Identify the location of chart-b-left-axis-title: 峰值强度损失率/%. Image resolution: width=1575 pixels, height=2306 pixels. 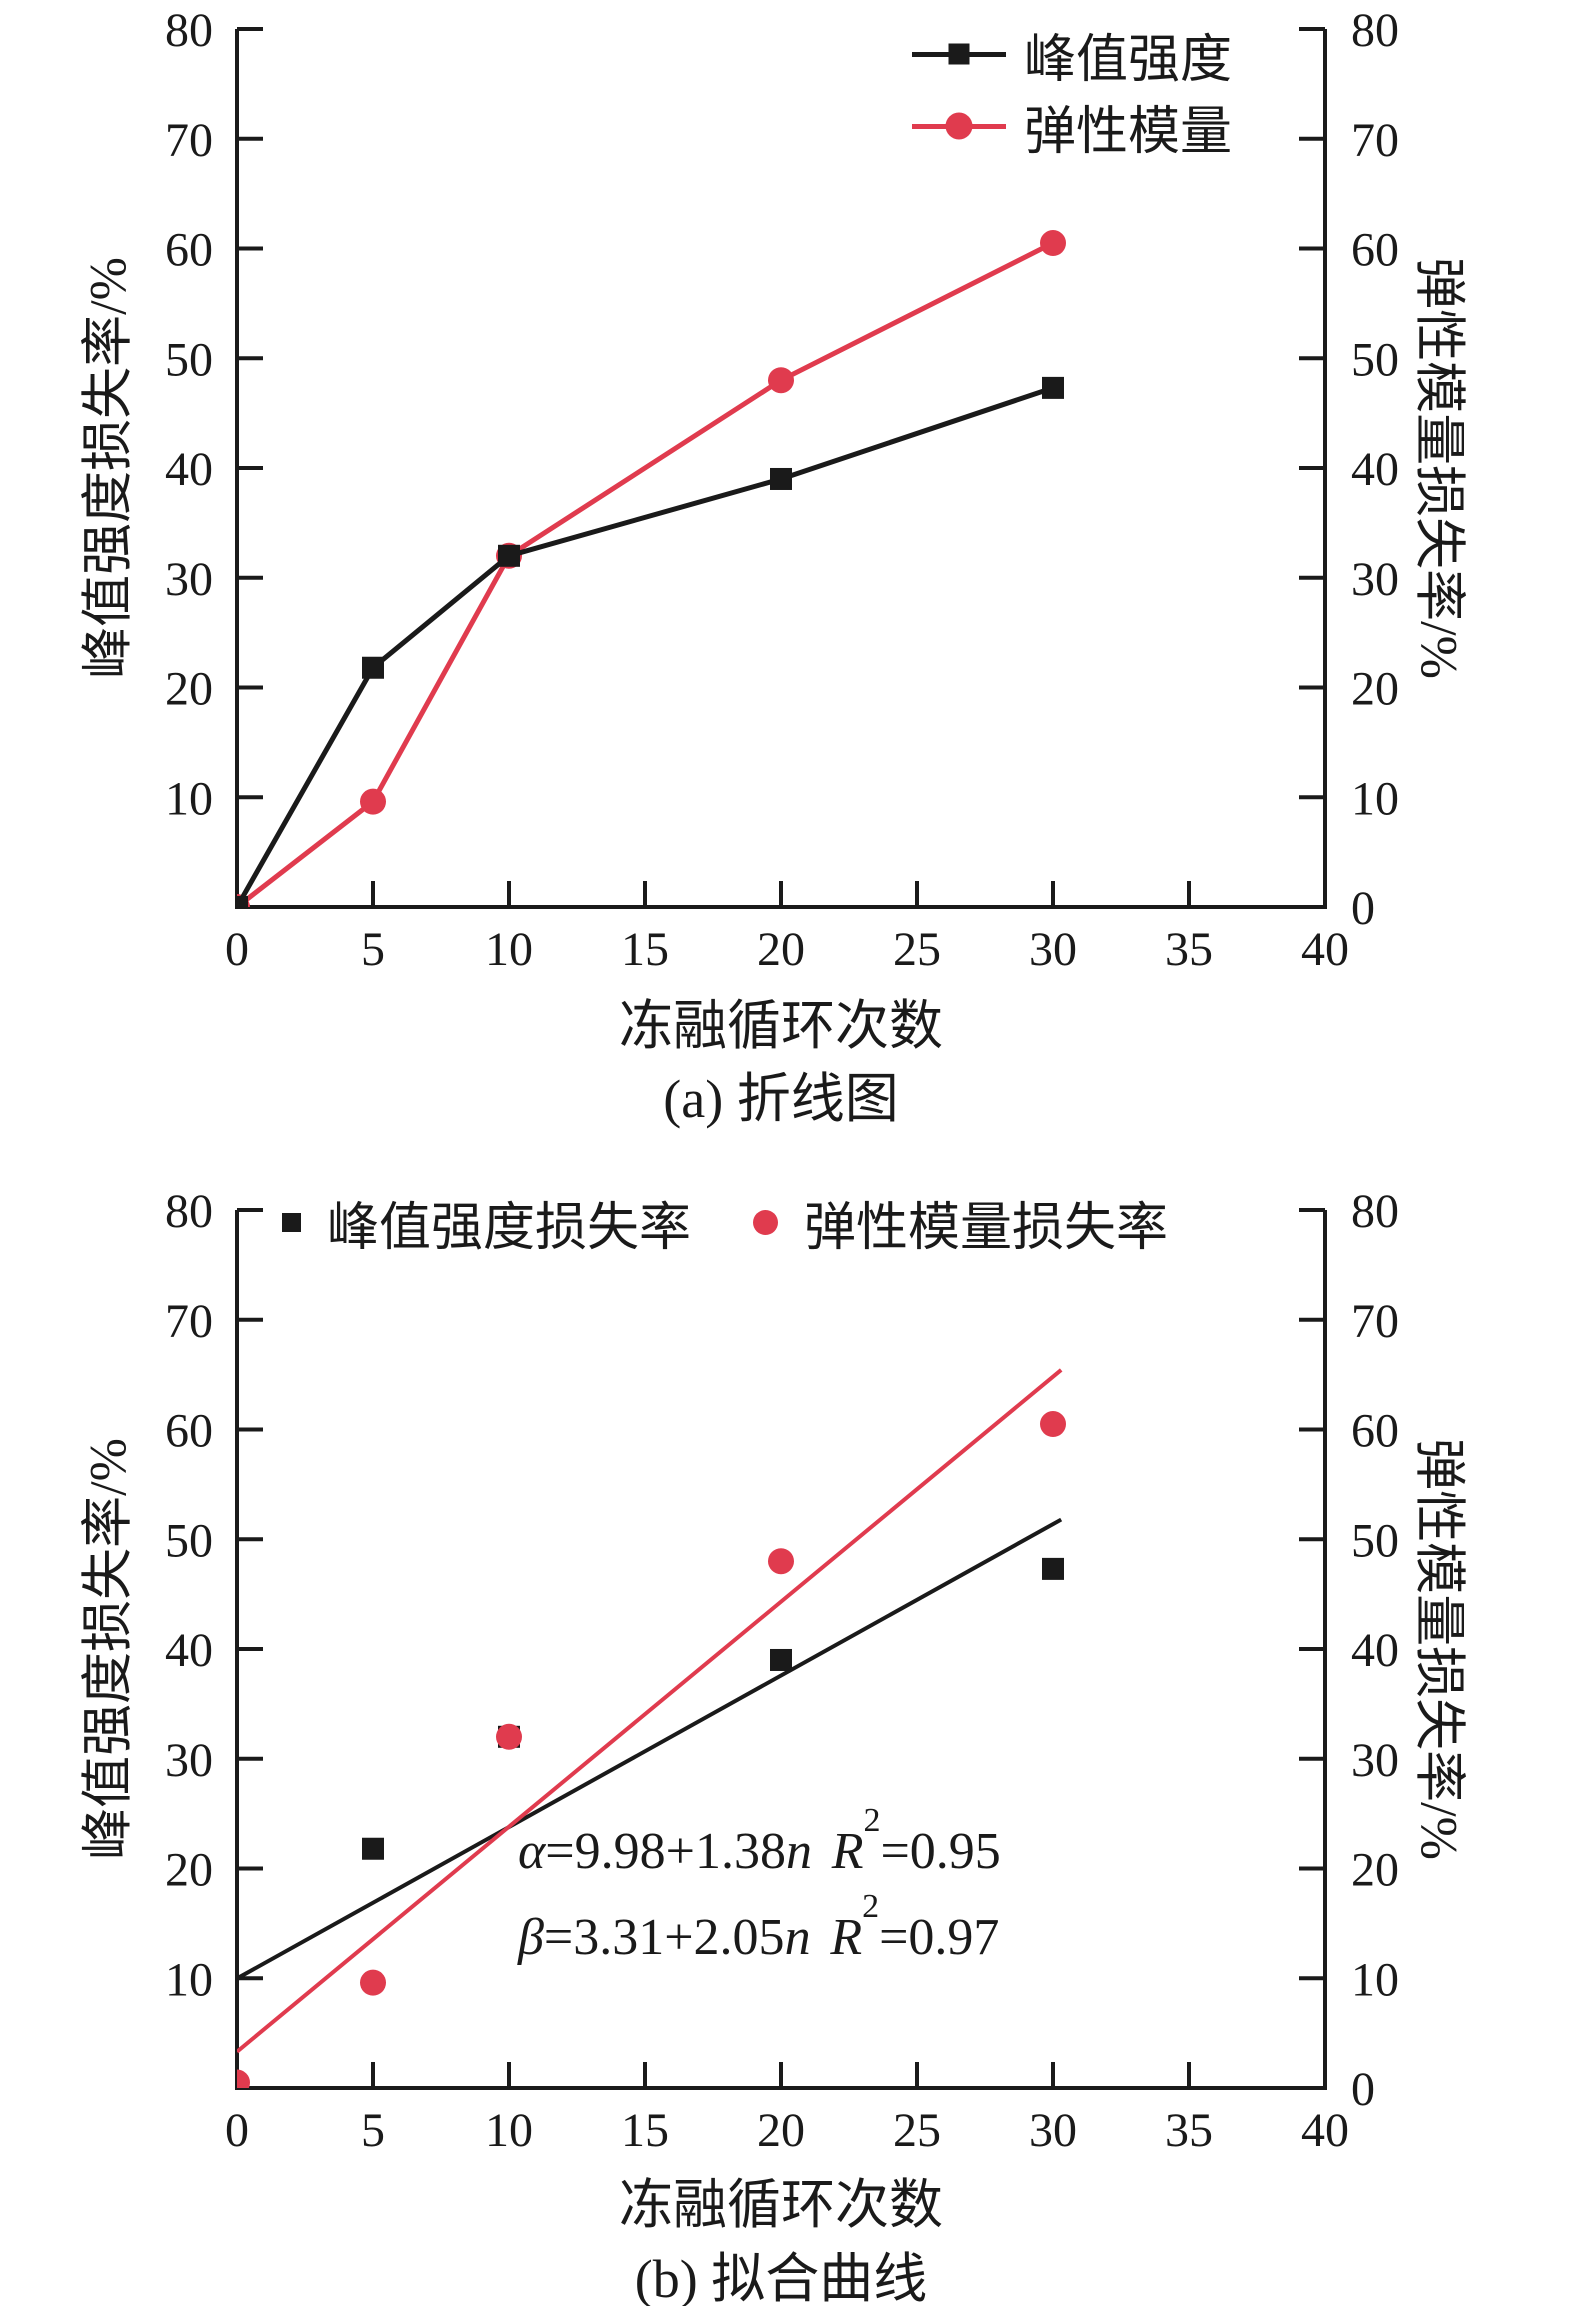
(109, 1649).